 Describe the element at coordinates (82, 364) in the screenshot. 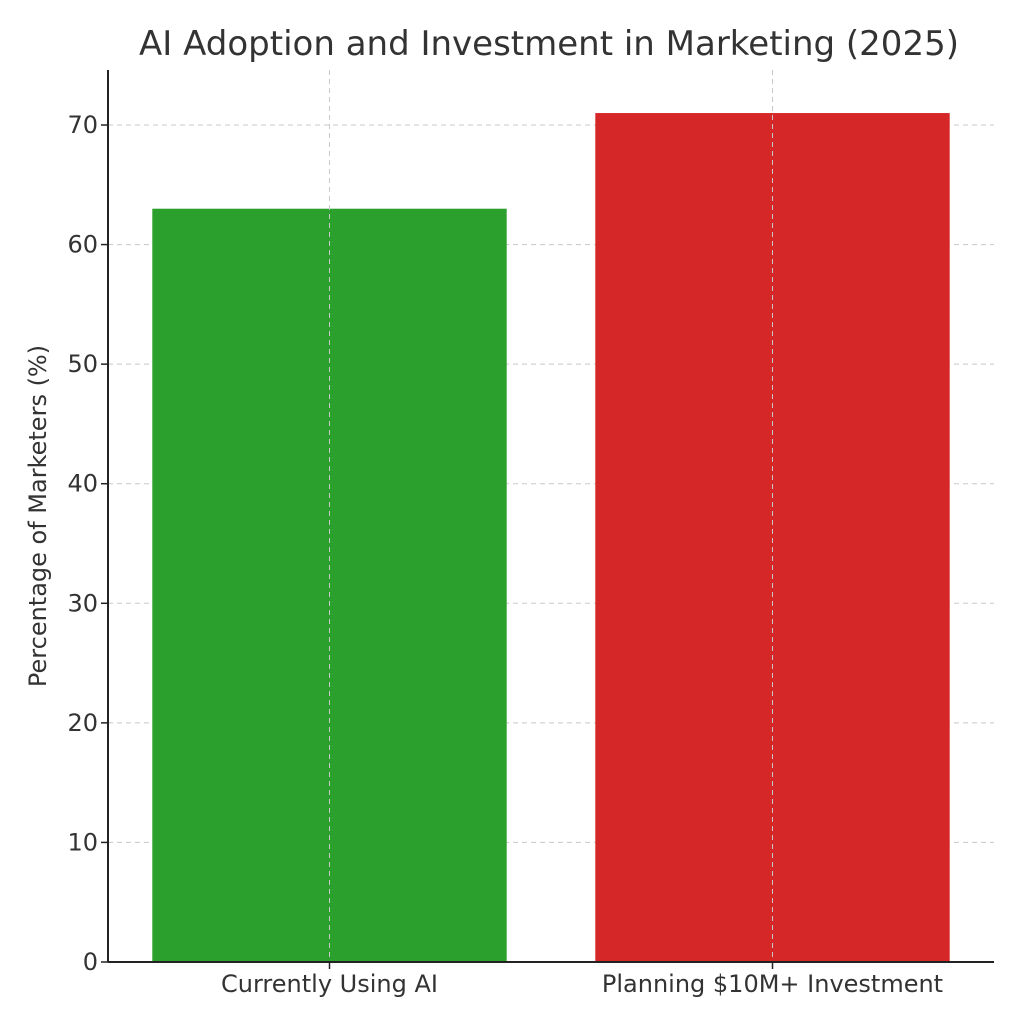

I see `y-tick-label: 50` at that location.